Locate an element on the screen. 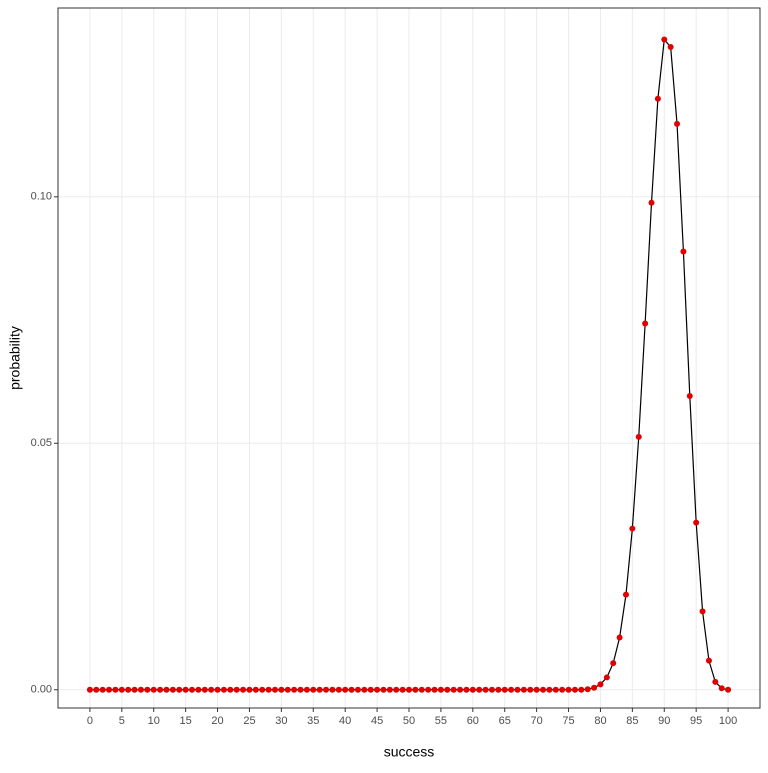 The width and height of the screenshot is (768, 773). x-tick-label: 15 is located at coordinates (186, 721).